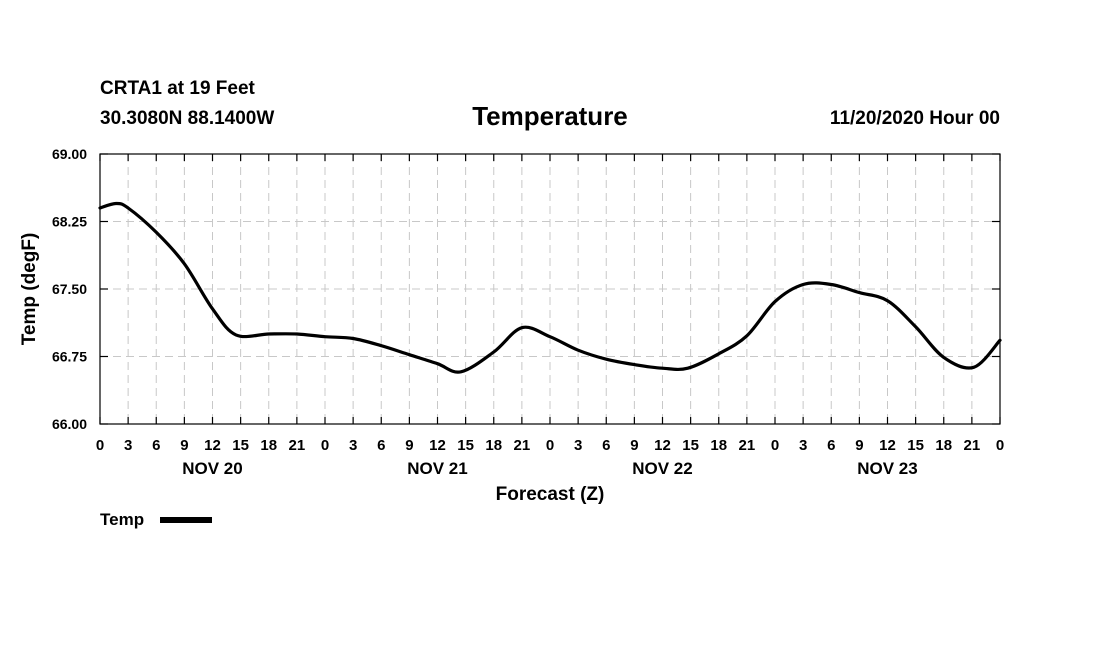 This screenshot has width=1100, height=650. What do you see at coordinates (887, 468) in the screenshot?
I see `day-label: NOV 23` at bounding box center [887, 468].